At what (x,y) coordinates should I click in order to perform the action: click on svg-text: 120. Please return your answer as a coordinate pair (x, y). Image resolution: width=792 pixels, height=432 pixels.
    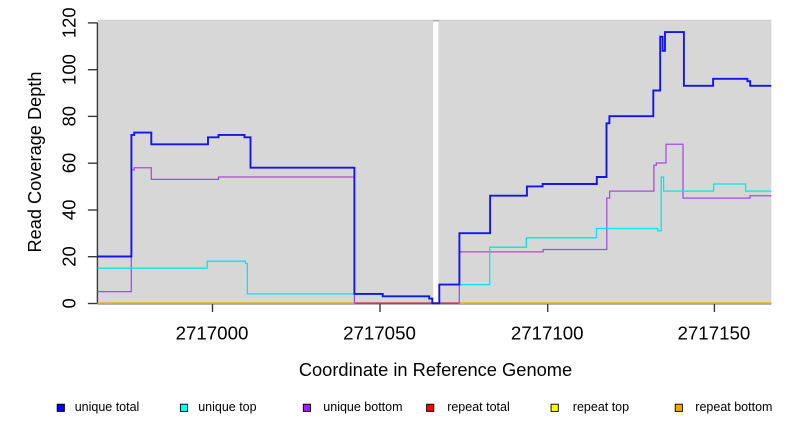
    Looking at the image, I should click on (68, 22).